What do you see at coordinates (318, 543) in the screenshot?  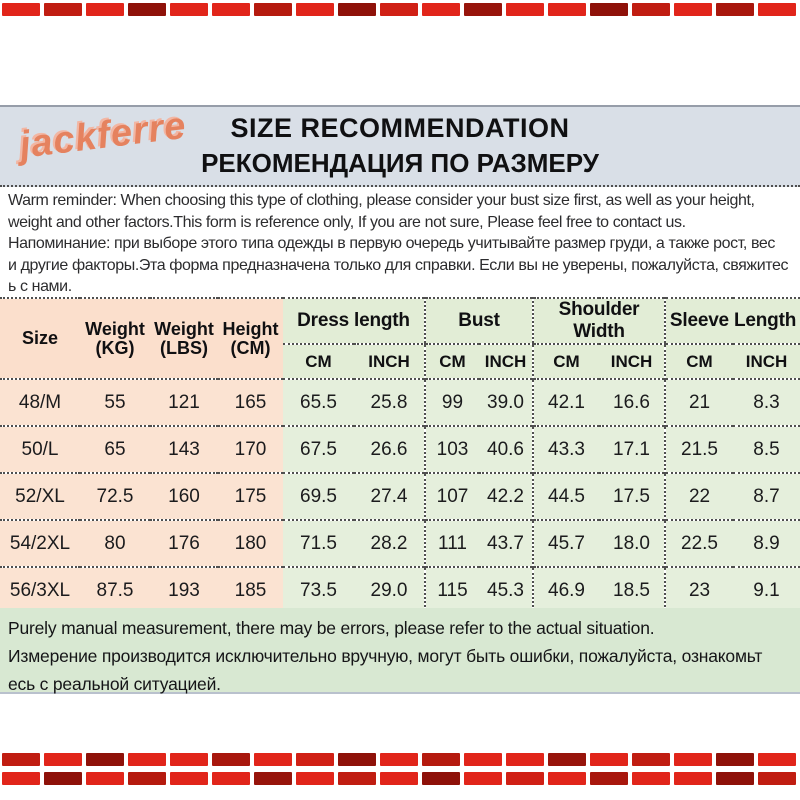 I see `table-cell: 71.5` at bounding box center [318, 543].